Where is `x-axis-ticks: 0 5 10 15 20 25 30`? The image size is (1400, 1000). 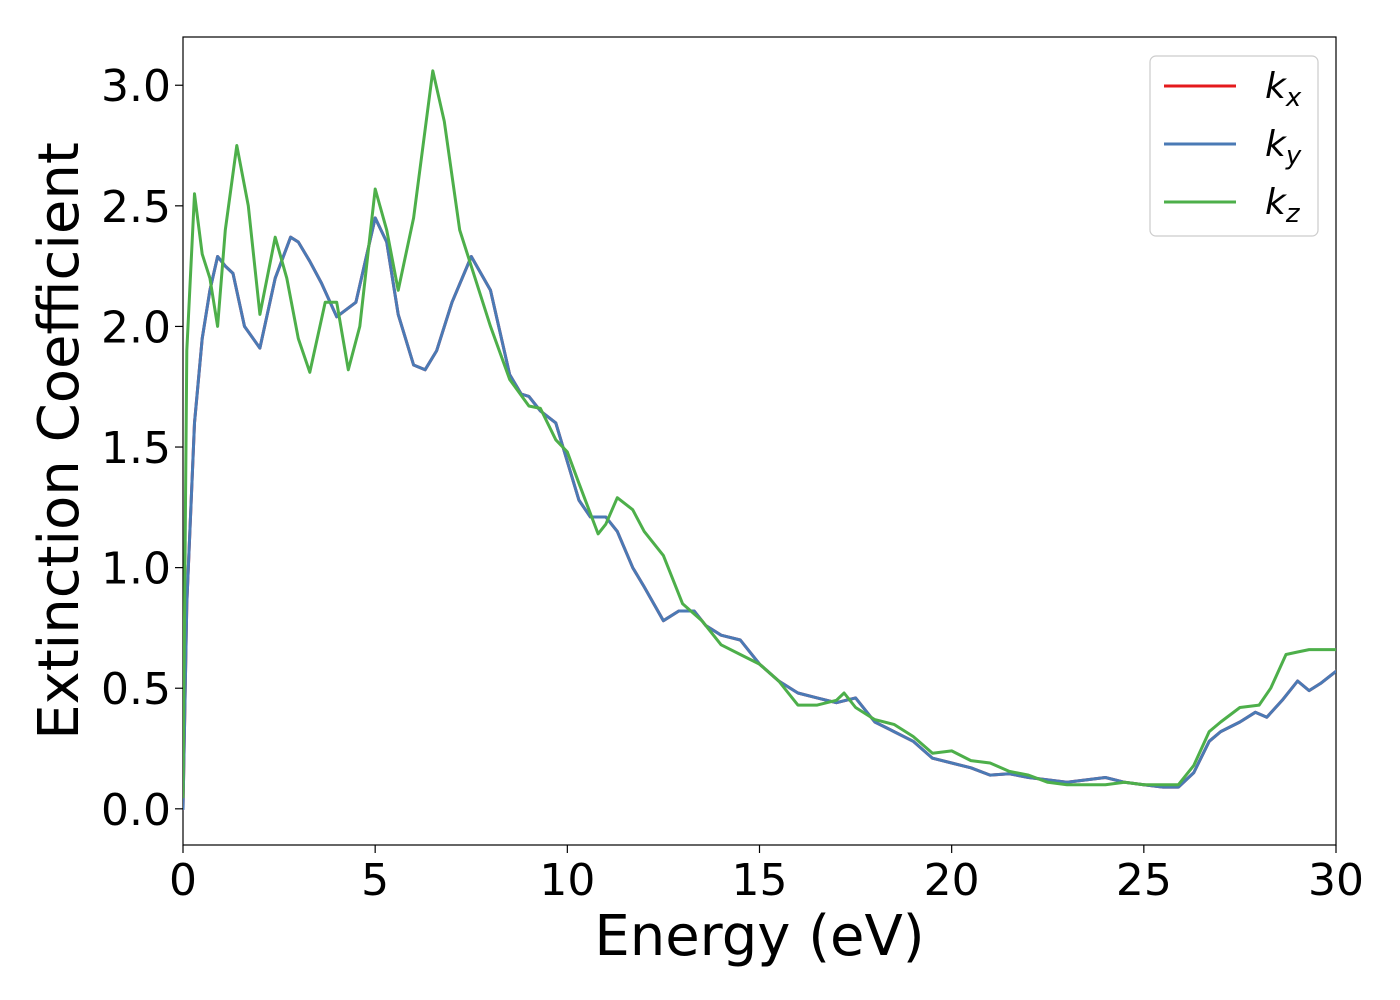 x-axis-ticks: 0 5 10 15 20 25 30 is located at coordinates (766, 875).